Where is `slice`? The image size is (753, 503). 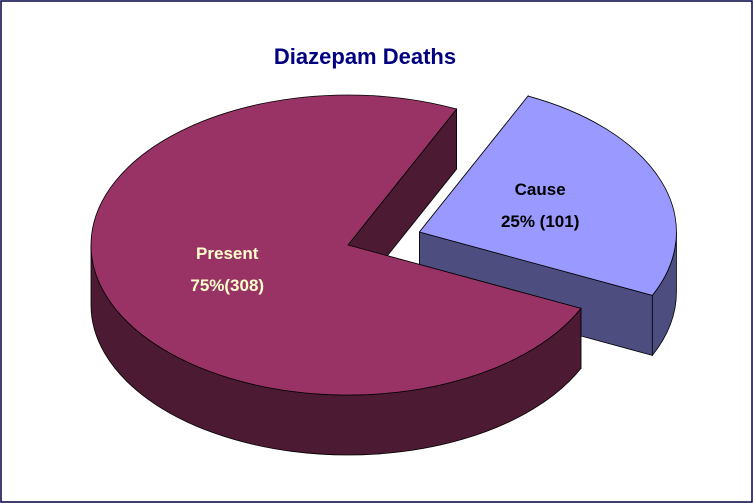 slice is located at coordinates (547, 195).